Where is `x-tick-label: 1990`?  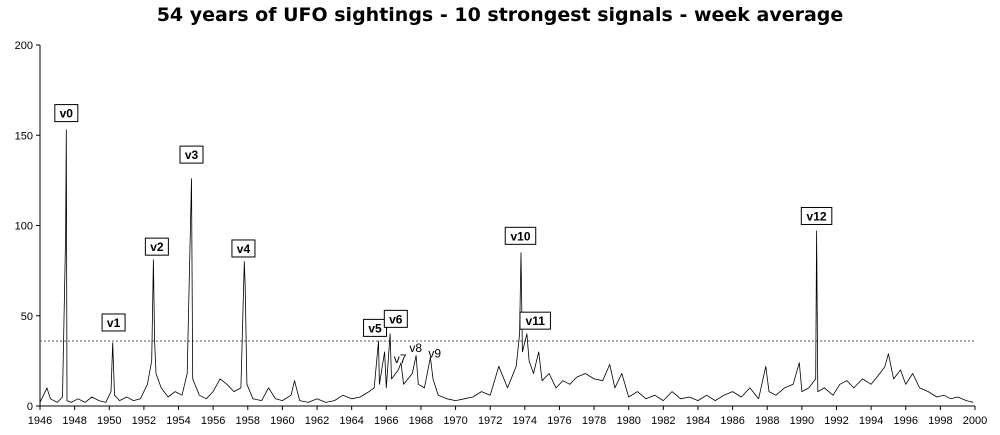
x-tick-label: 1990 is located at coordinates (802, 421).